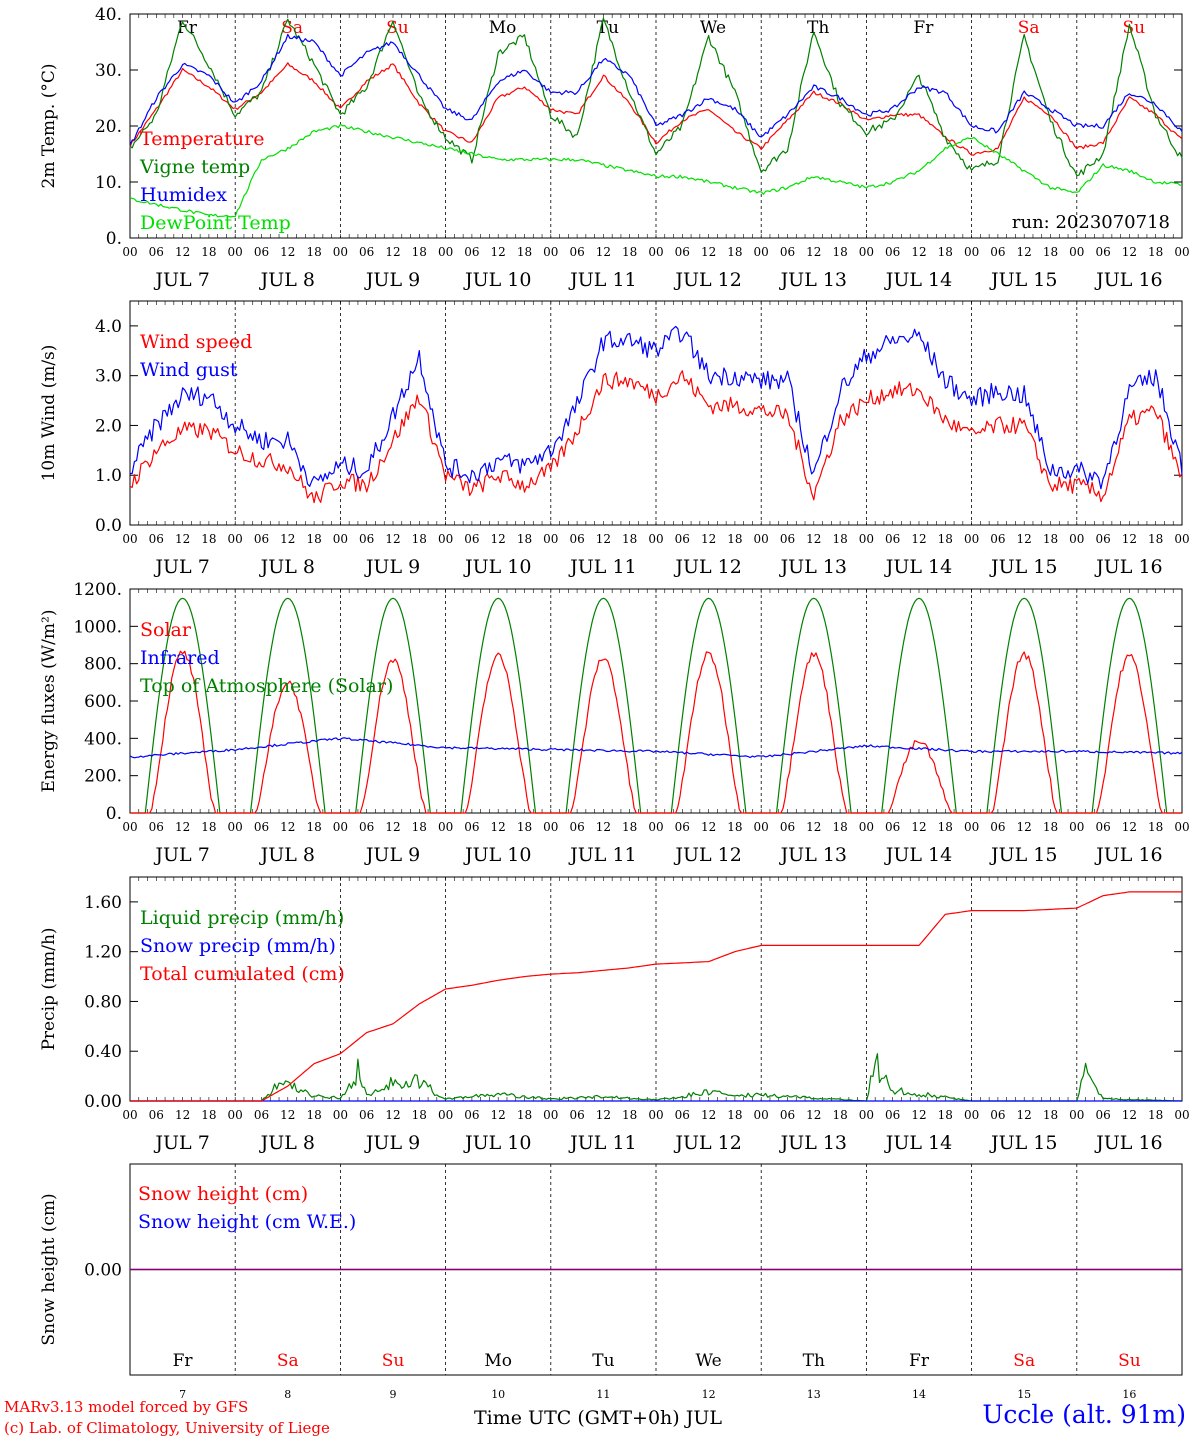  Describe the element at coordinates (103, 903) in the screenshot. I see `panel4-ytick-label: 1.60` at that location.